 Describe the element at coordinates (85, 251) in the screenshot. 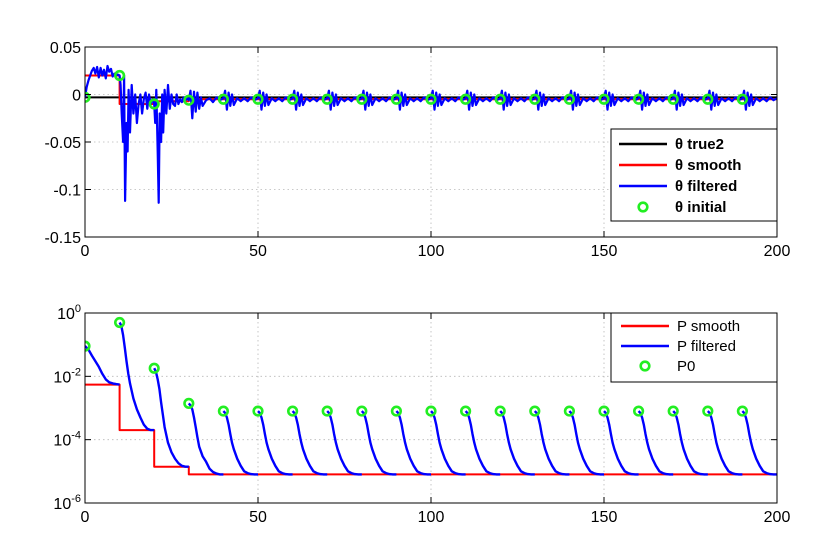

I see `top-xtick-label-0: 0` at that location.